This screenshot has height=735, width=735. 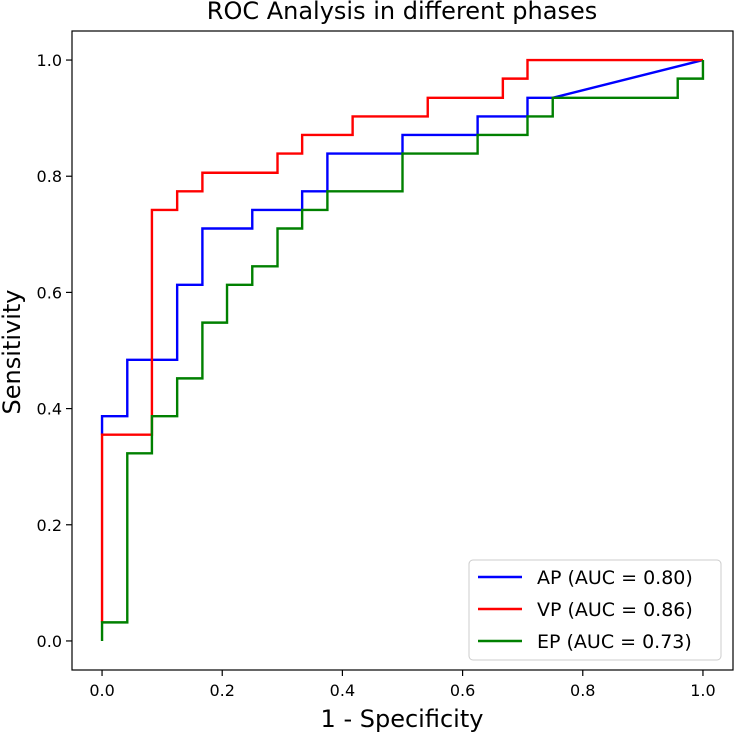 I want to click on y-tick-label: 0.6, so click(x=49, y=292).